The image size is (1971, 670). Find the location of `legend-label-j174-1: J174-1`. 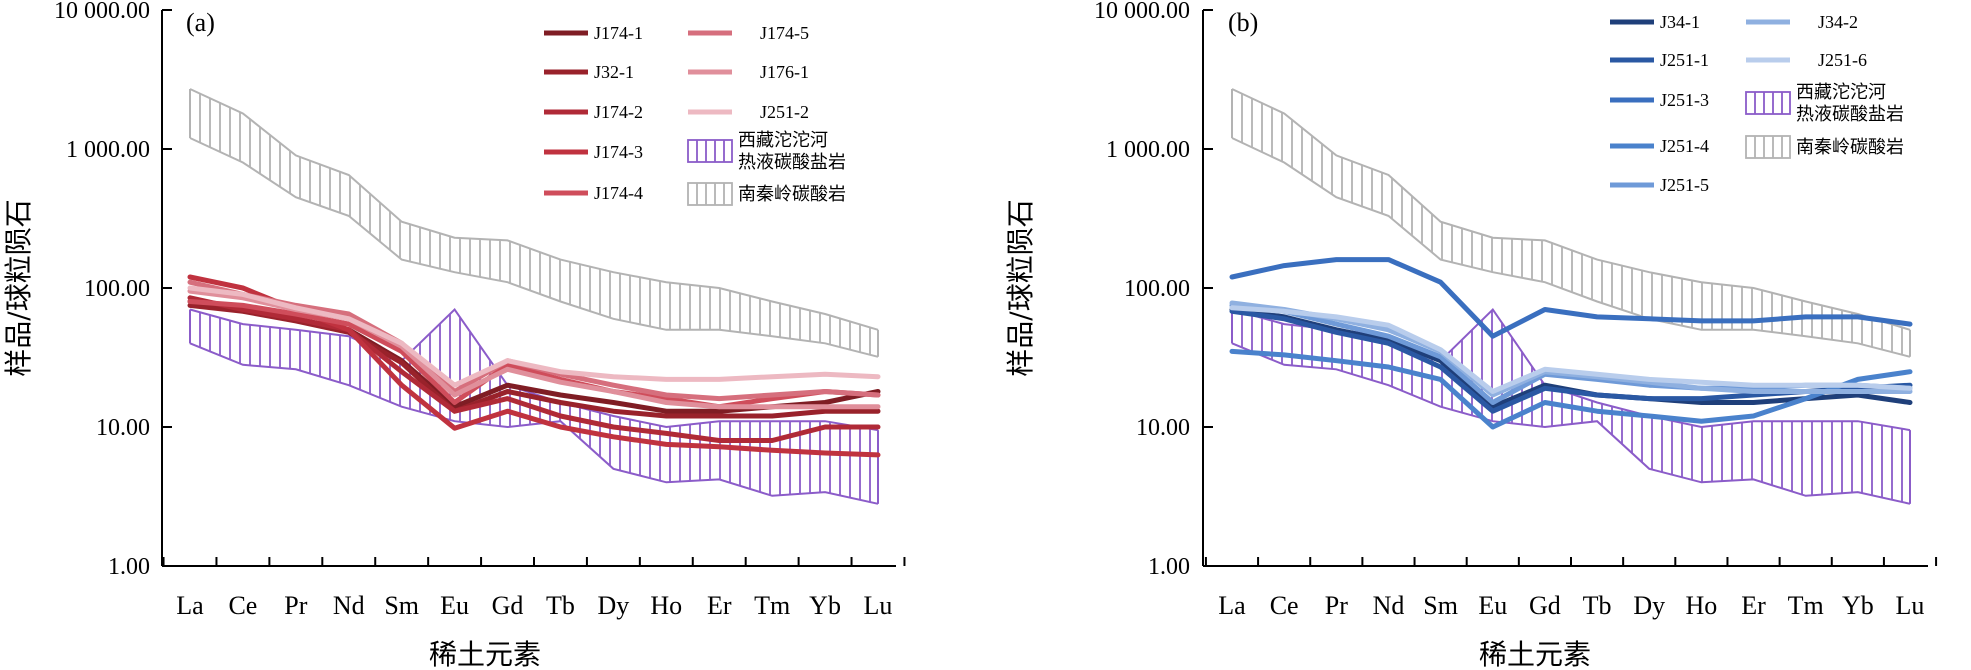

legend-label-j174-1: J174-1 is located at coordinates (618, 33).